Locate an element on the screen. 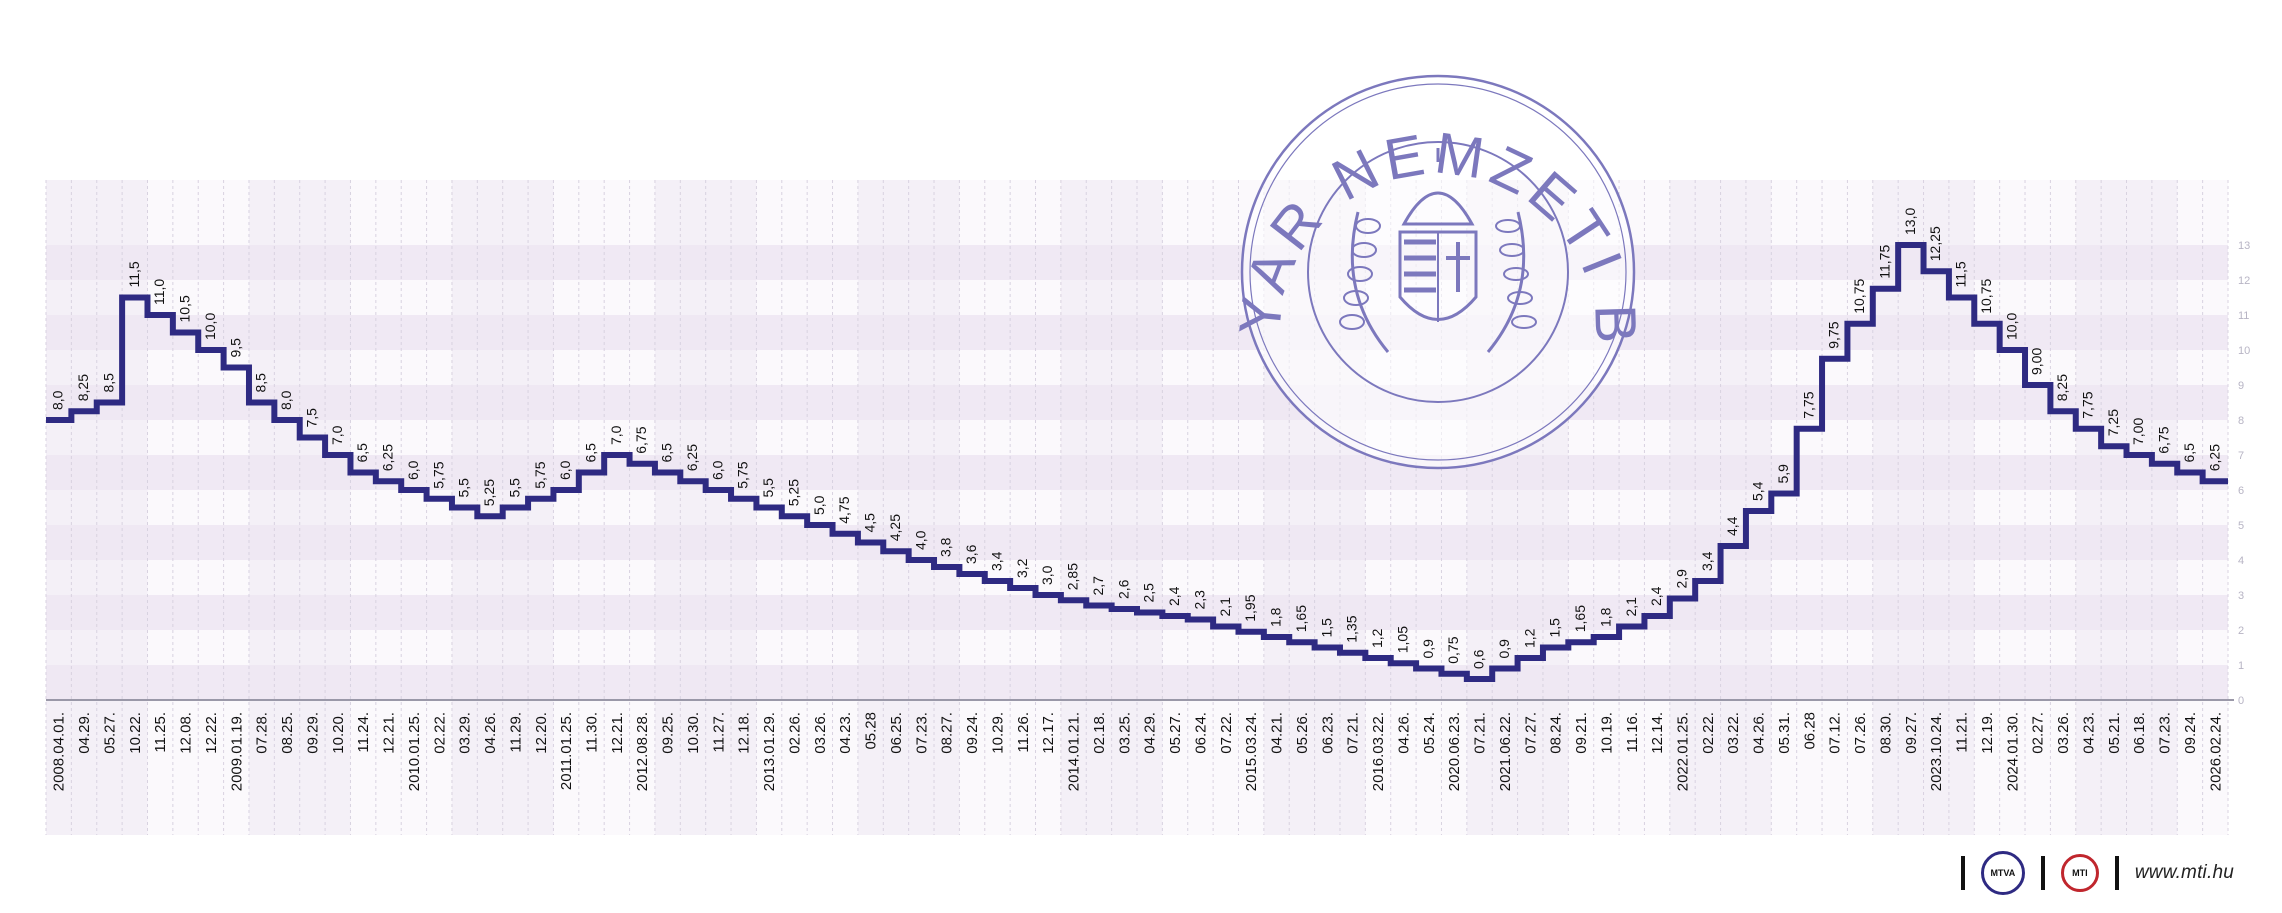 Image resolution: width=2282 pixels, height=913 pixels. y-tick-label: 4 is located at coordinates (2241, 561).